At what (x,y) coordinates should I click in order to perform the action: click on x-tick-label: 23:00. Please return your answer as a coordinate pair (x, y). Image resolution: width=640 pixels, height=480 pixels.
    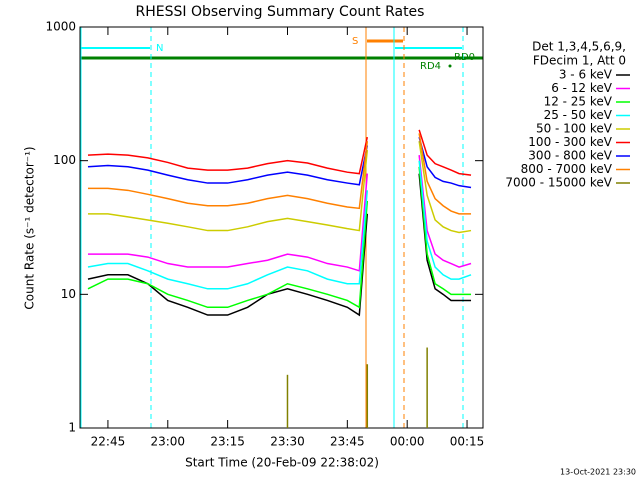
    Looking at the image, I should click on (167, 442).